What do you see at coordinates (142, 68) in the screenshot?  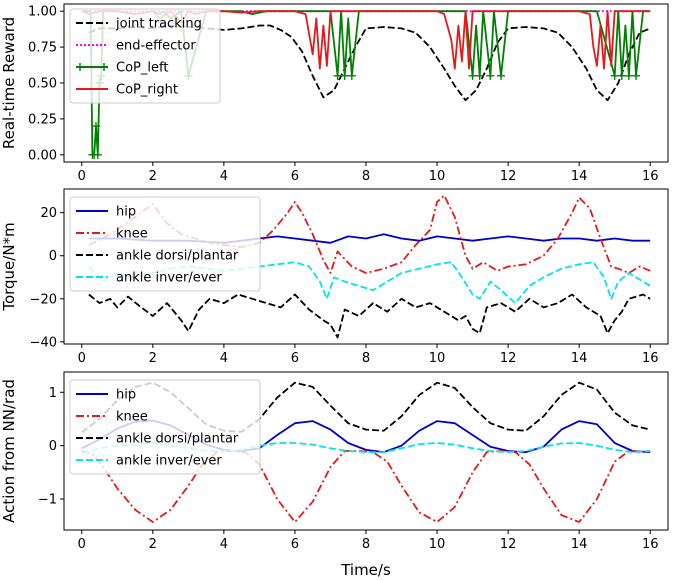 I see `legend-label: CoP_left` at bounding box center [142, 68].